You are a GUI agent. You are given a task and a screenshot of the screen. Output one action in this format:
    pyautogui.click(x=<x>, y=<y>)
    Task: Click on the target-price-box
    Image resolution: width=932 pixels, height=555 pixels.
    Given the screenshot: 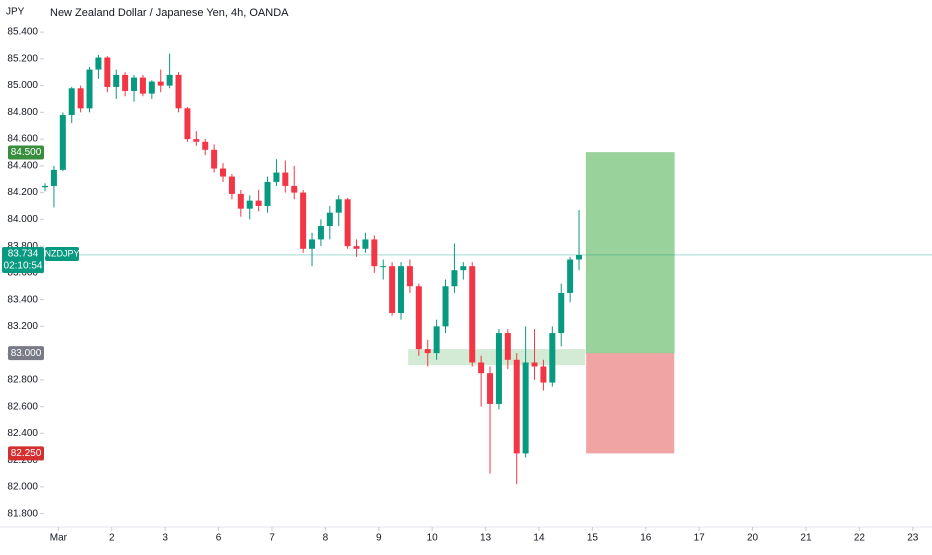 What is the action you would take?
    pyautogui.click(x=26, y=152)
    